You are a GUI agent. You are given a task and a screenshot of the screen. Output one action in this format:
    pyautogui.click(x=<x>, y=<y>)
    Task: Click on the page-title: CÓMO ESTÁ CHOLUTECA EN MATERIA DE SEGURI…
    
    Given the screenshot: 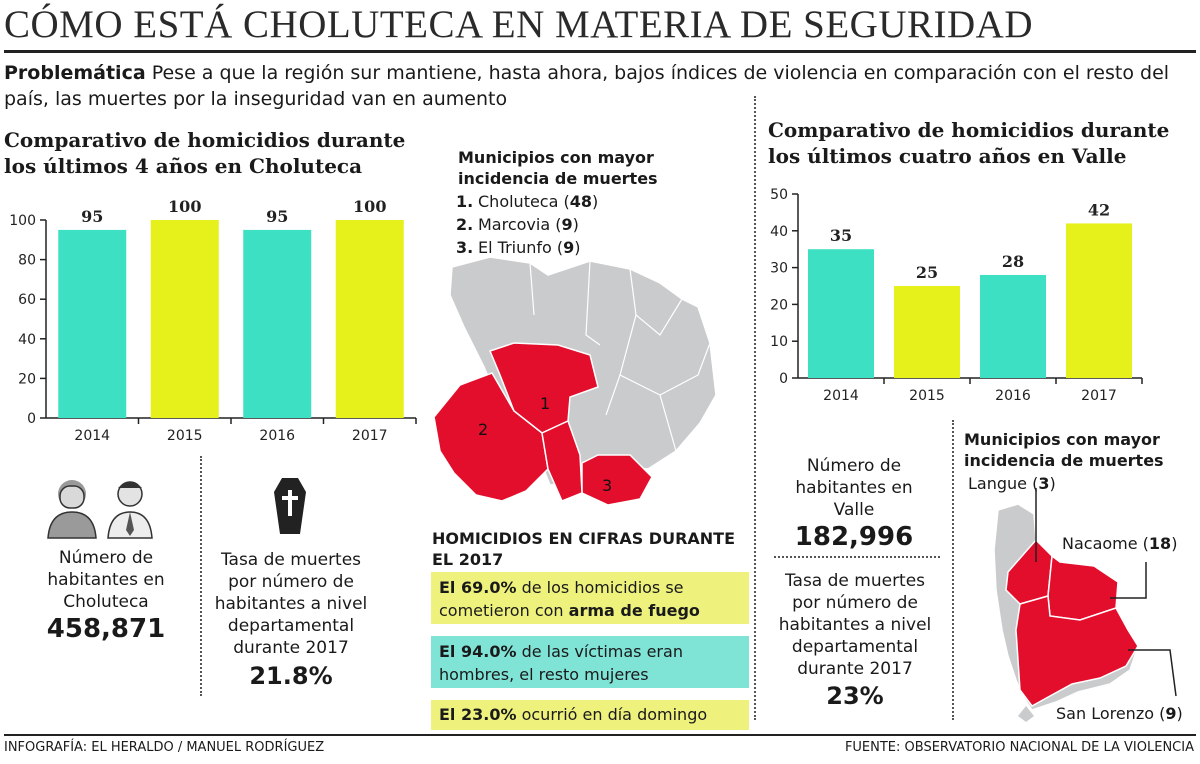 What is the action you would take?
    pyautogui.click(x=519, y=24)
    